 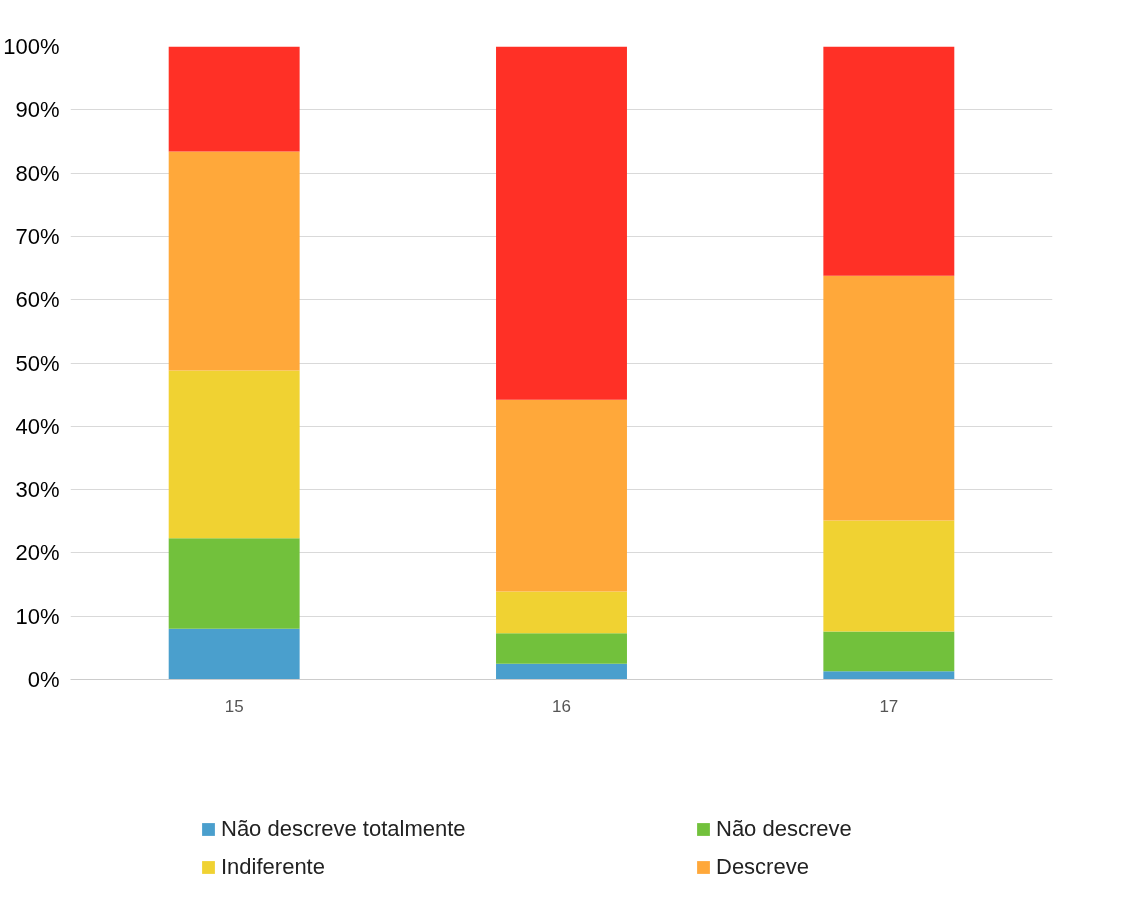 What do you see at coordinates (37, 173) in the screenshot?
I see `y-tick-label: 80%` at bounding box center [37, 173].